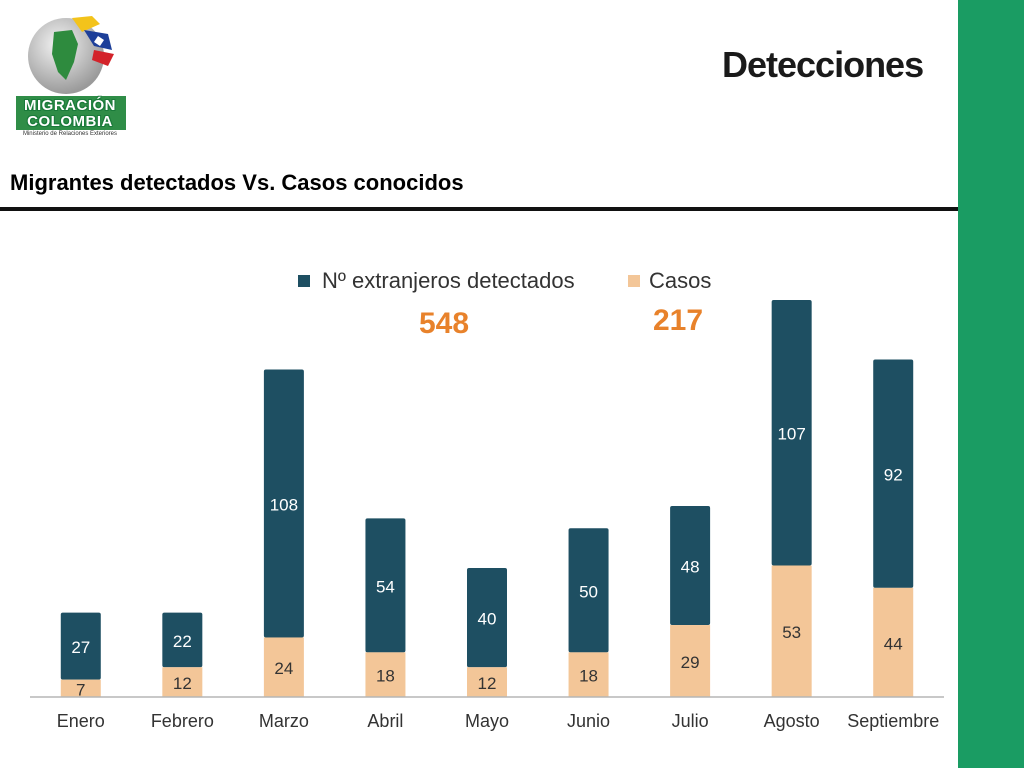  I want to click on title-underline, so click(479, 209).